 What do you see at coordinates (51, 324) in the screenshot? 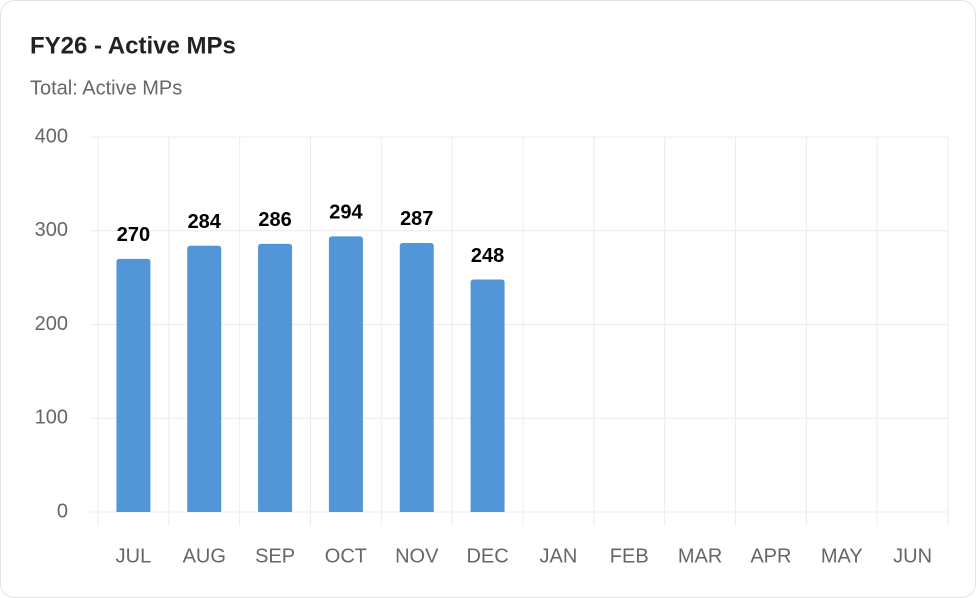
I see `y-tick-label: 200` at bounding box center [51, 324].